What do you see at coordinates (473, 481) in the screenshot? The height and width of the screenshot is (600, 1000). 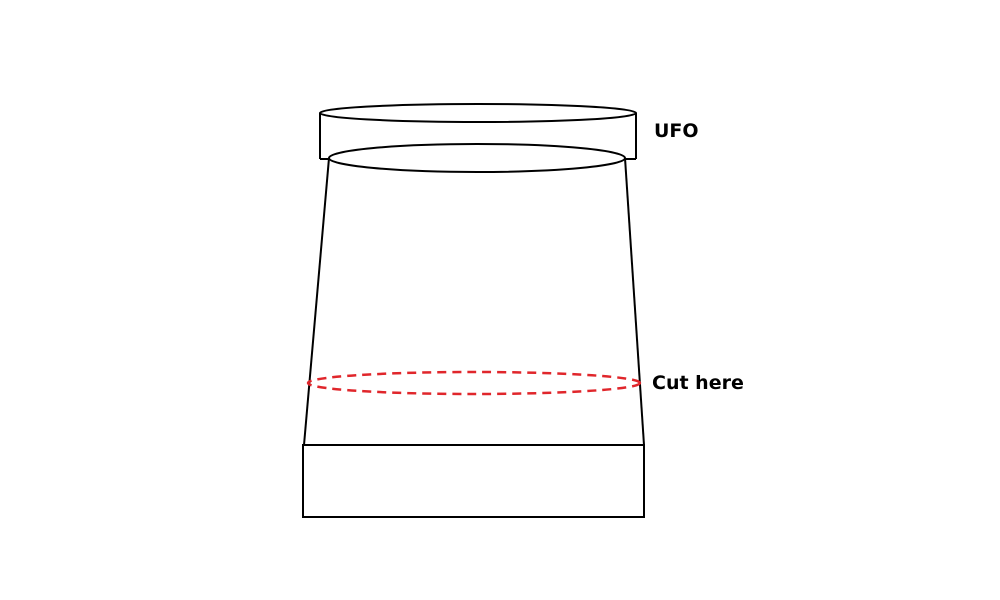 I see `cup-base-rect` at bounding box center [473, 481].